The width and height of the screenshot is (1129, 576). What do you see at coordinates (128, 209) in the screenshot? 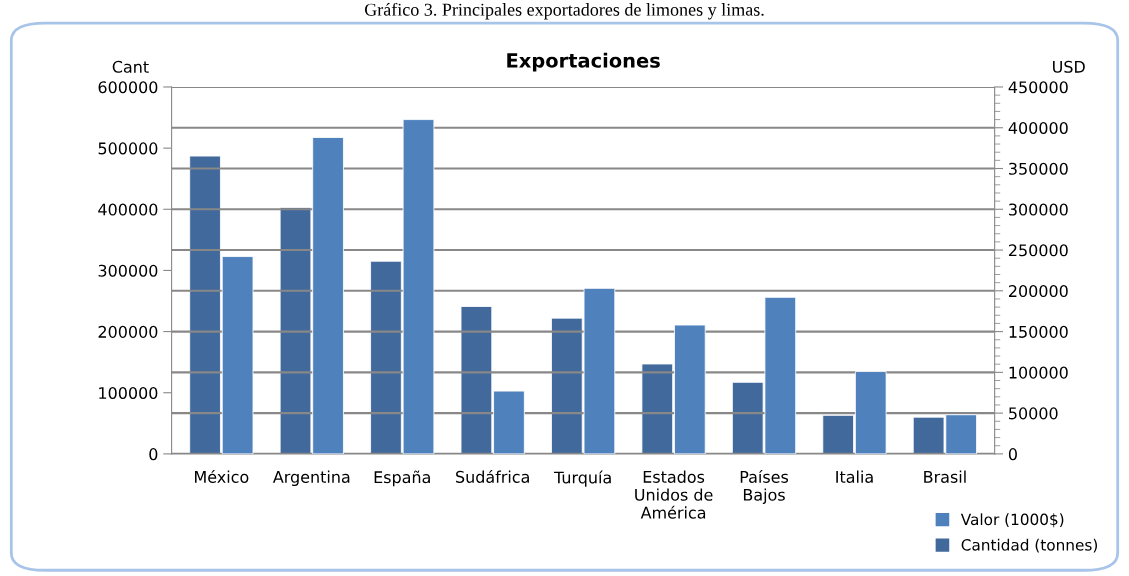
I see `y-tick-label: 400000` at bounding box center [128, 209].